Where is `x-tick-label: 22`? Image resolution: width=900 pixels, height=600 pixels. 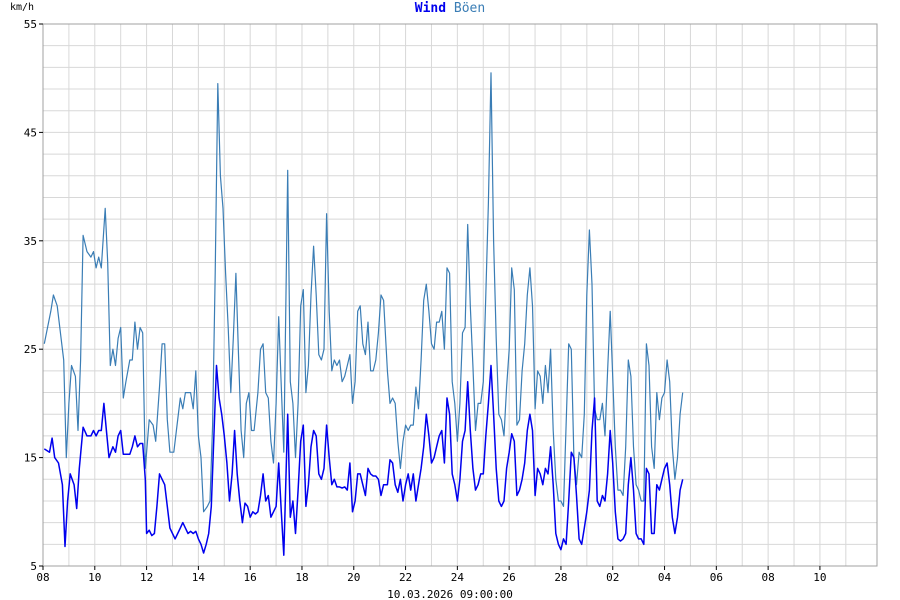 x-tick-label: 22 is located at coordinates (405, 577).